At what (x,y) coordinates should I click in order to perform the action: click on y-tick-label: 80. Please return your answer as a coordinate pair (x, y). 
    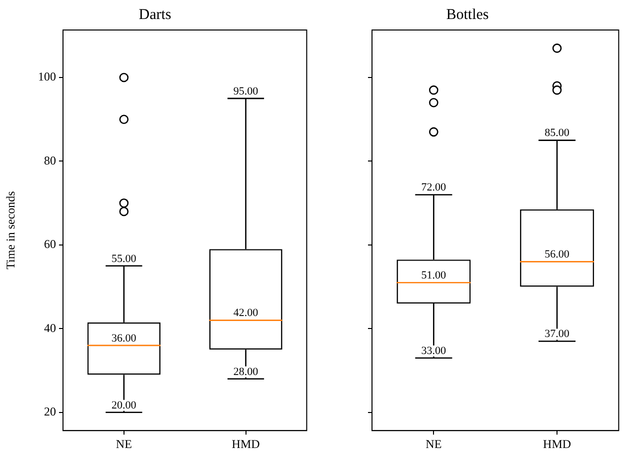
    Looking at the image, I should click on (50, 160).